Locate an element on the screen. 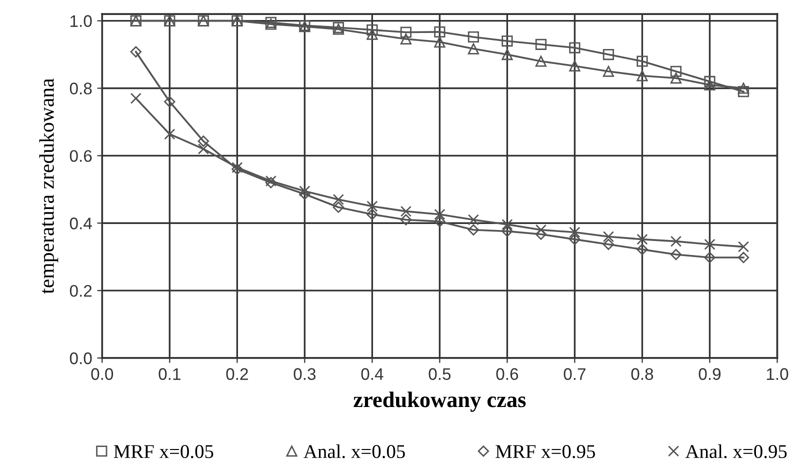  x-tick-label: 1.0 is located at coordinates (777, 374).